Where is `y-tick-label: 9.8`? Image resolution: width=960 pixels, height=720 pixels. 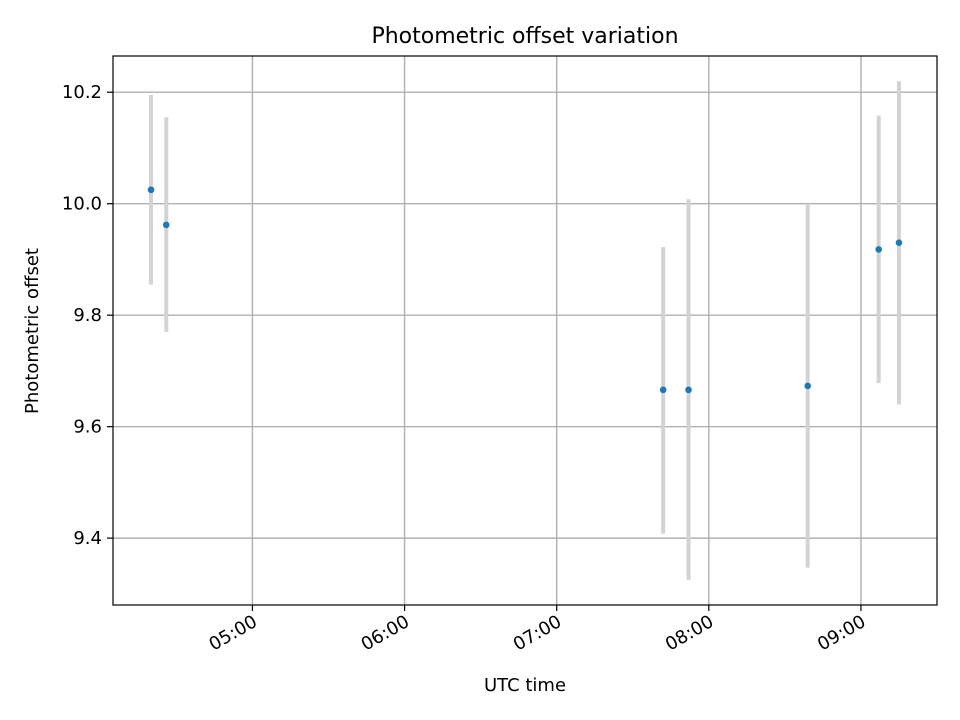
y-tick-label: 9.8 is located at coordinates (87, 315).